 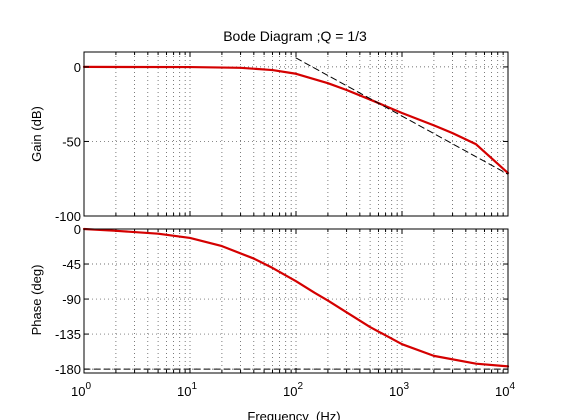 I want to click on x-tick-label: 10⁴, so click(x=505, y=390).